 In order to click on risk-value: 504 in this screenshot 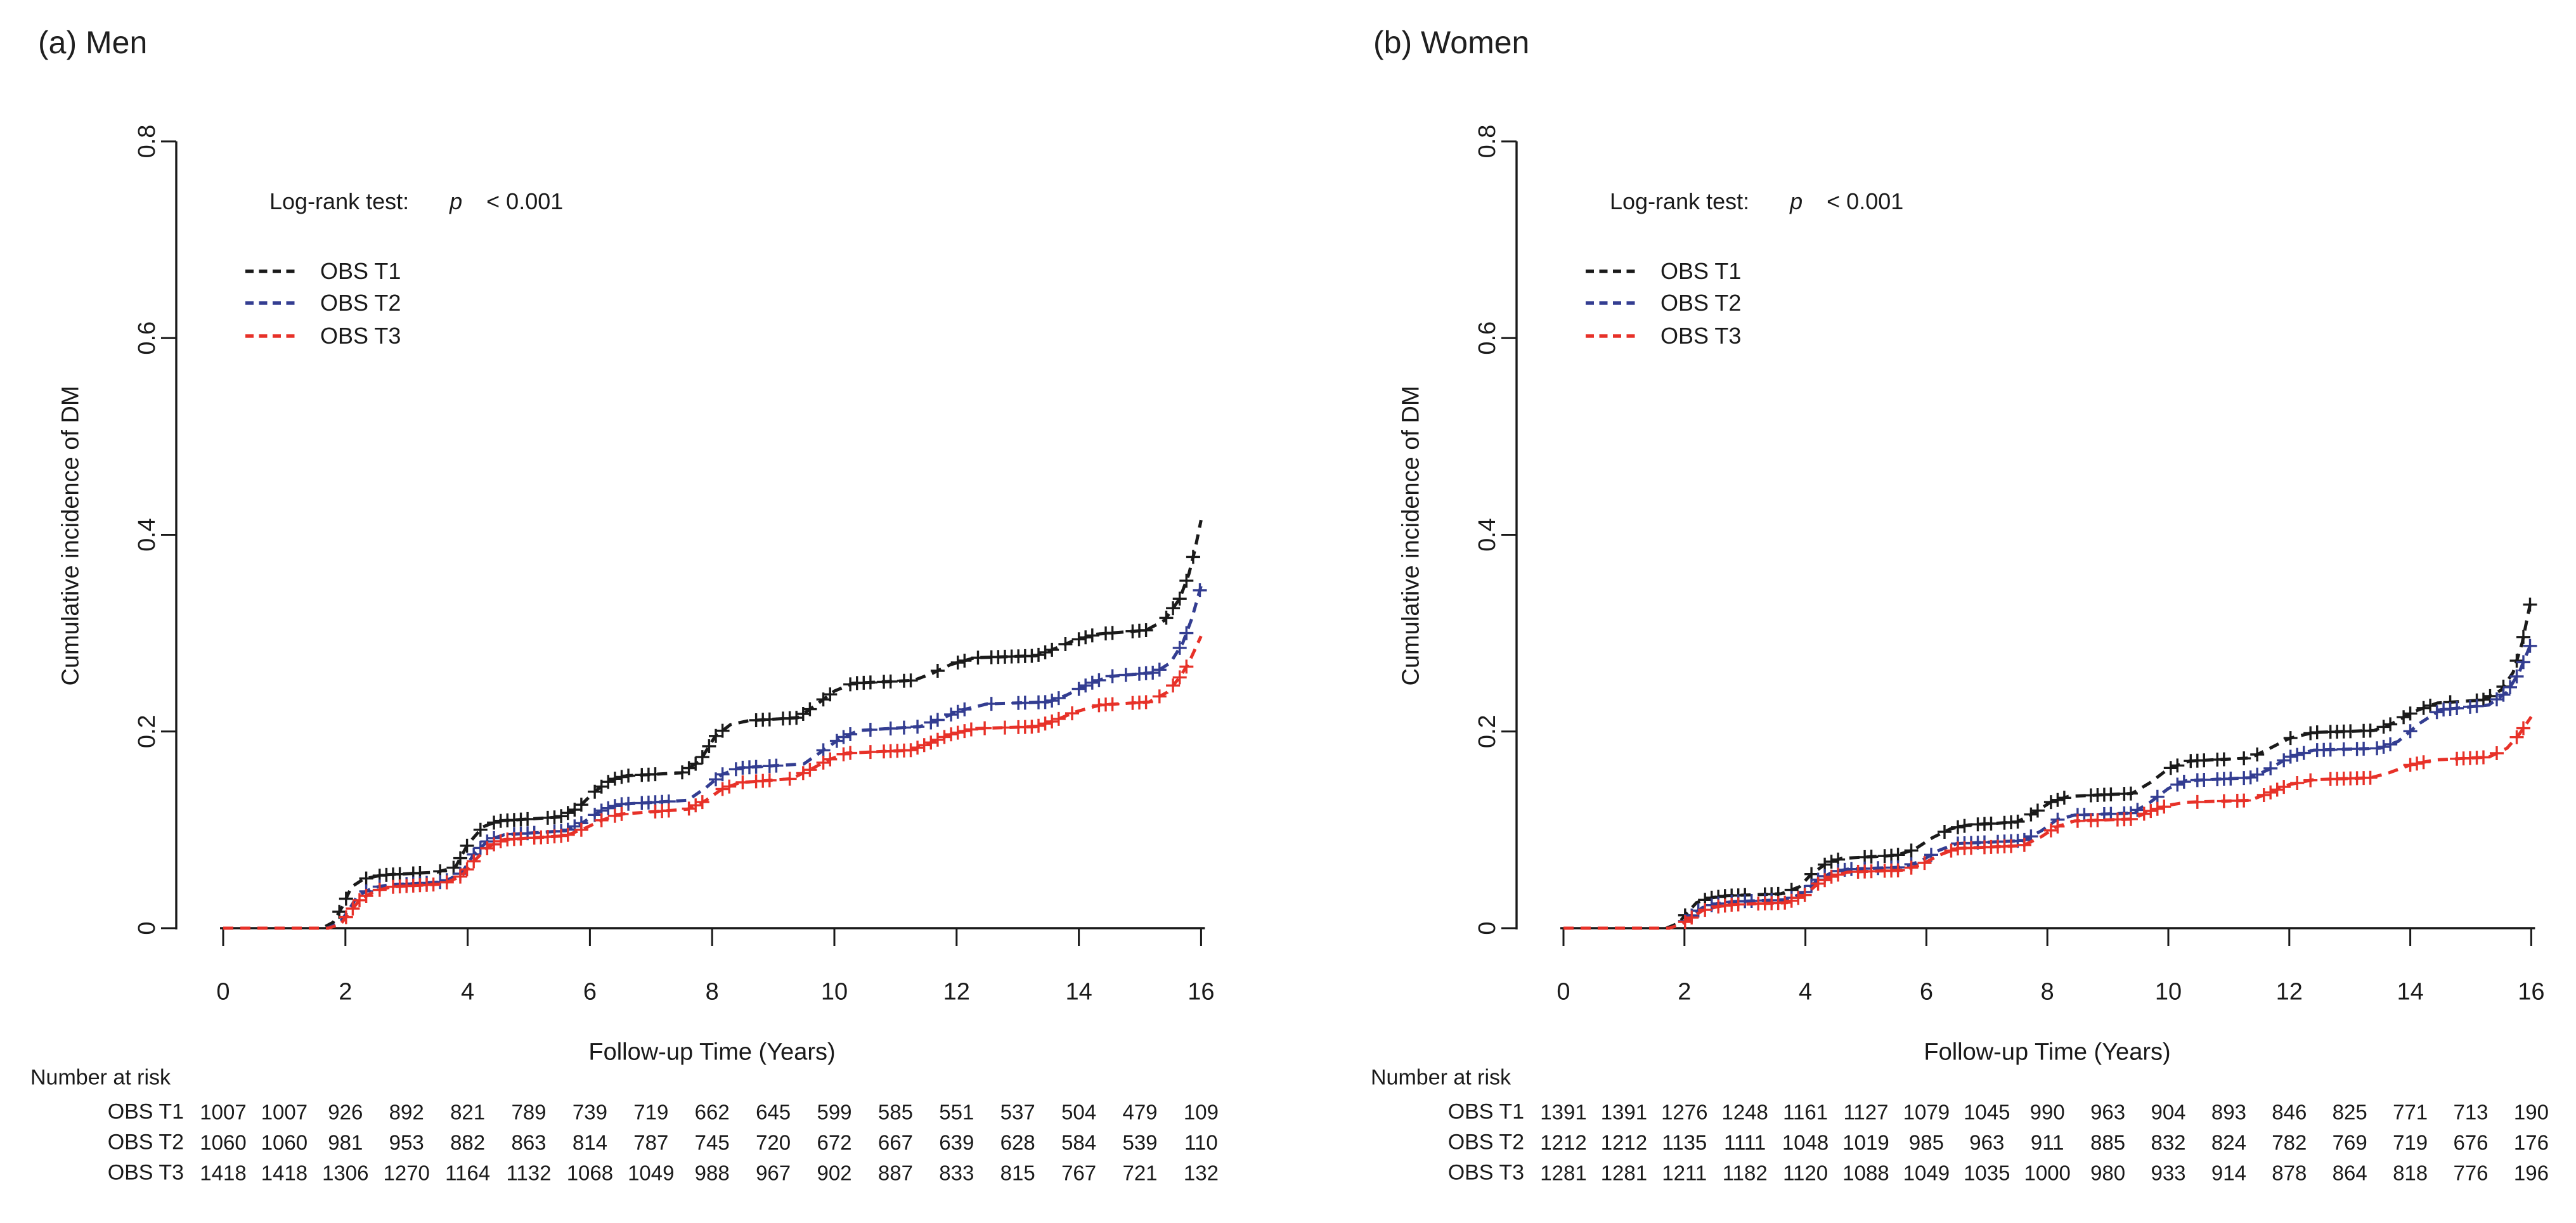, I will do `click(1078, 1112)`.